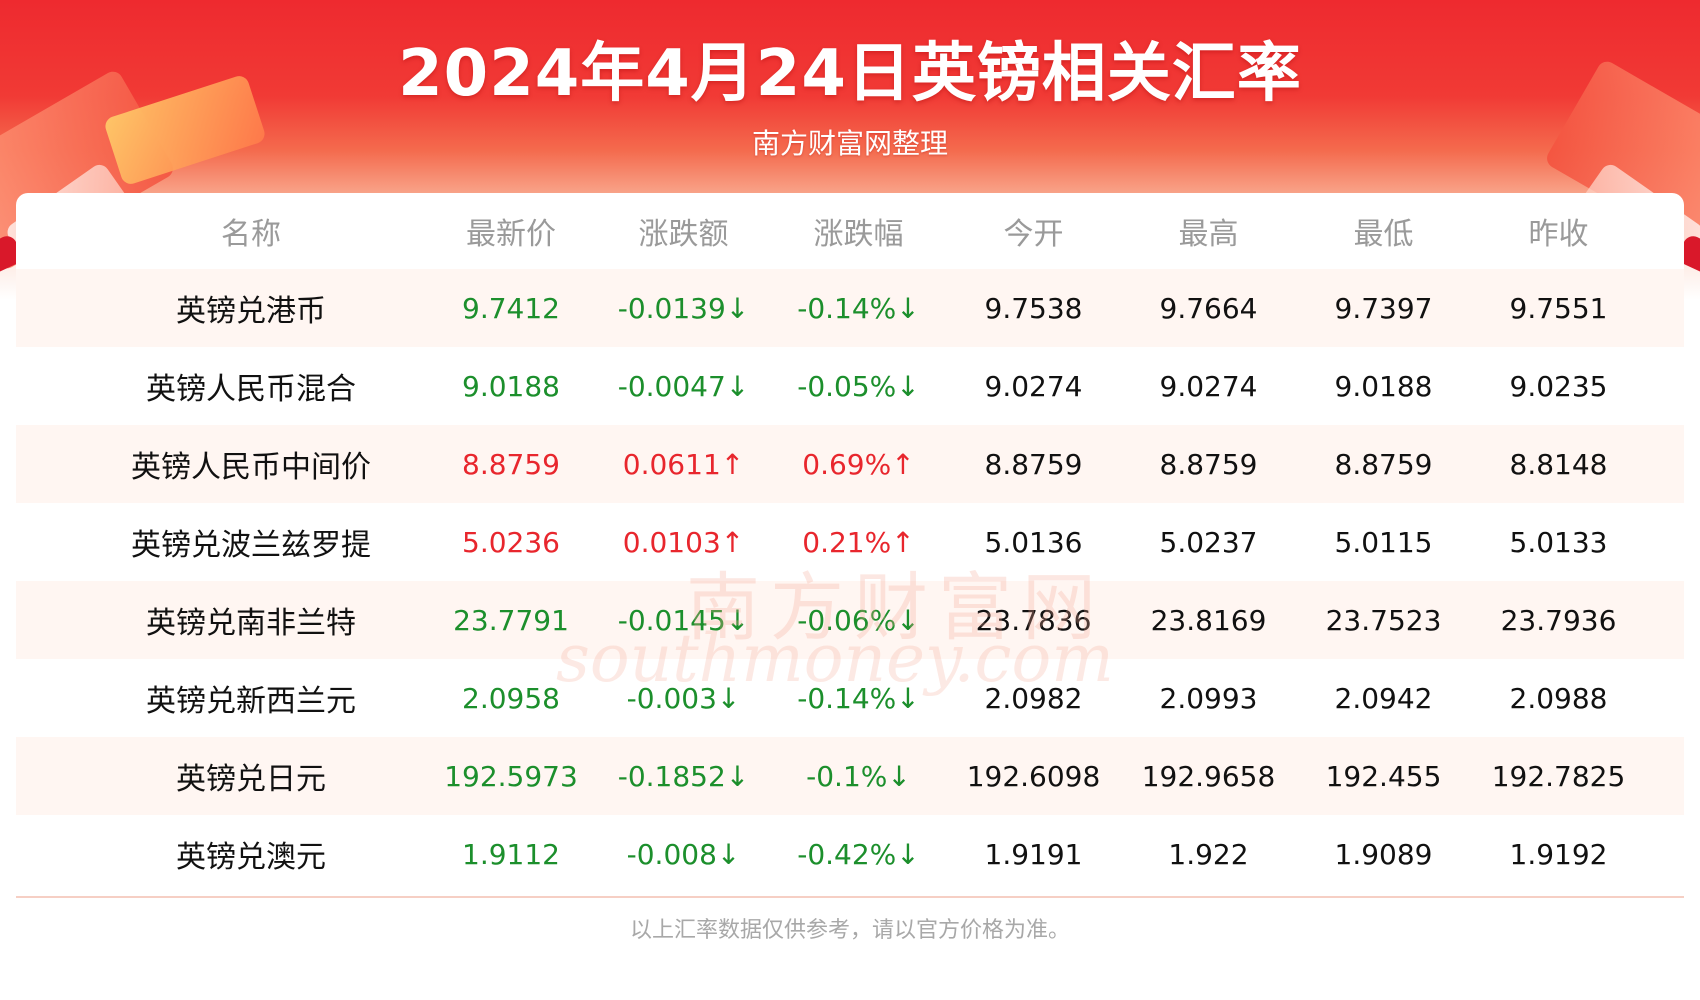 Image resolution: width=1700 pixels, height=1000 pixels. Describe the element at coordinates (1558, 386) in the screenshot. I see `row-prev: 9.0235` at that location.